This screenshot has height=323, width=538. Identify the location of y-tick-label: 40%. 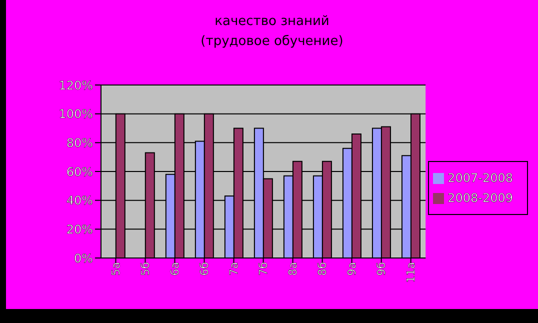
(79, 201).